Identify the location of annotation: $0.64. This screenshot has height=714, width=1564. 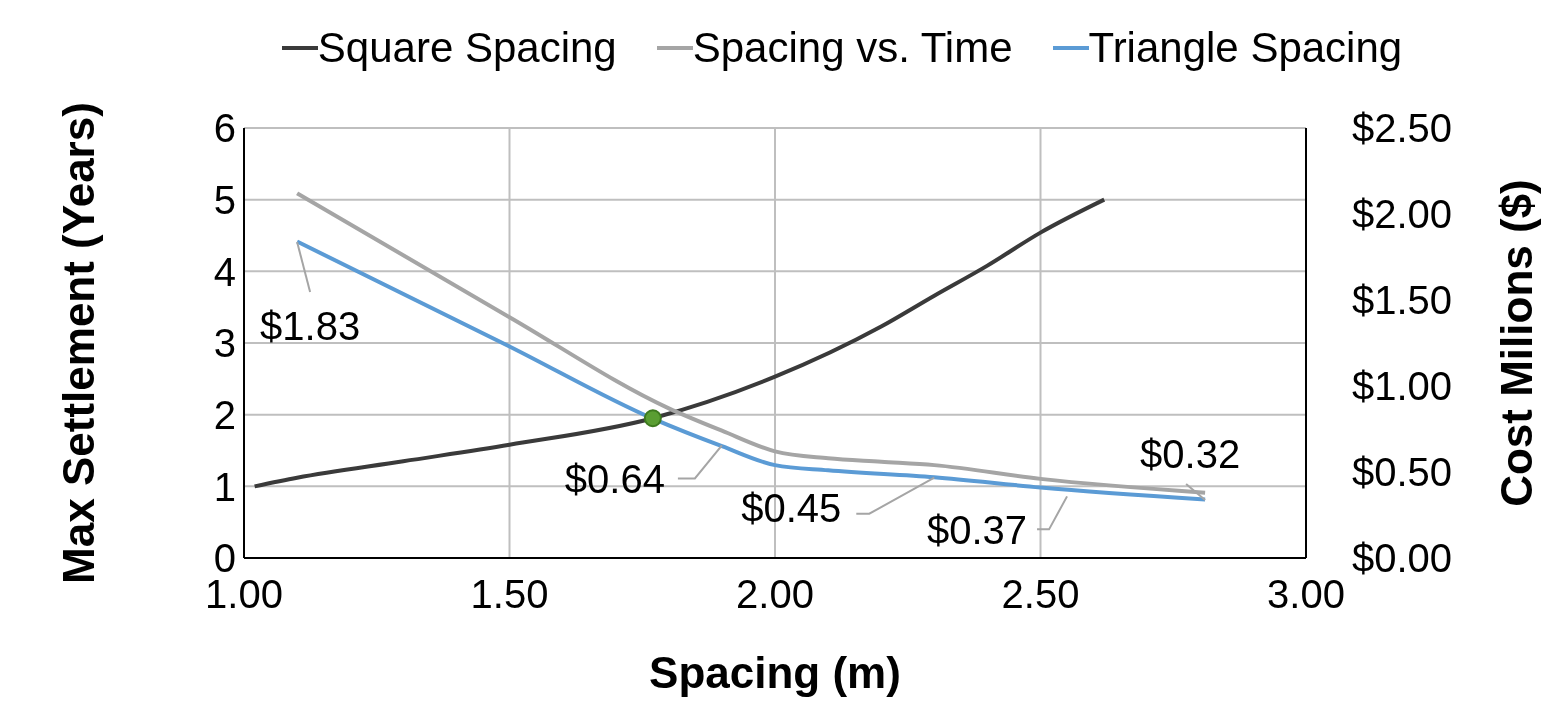
(614, 479).